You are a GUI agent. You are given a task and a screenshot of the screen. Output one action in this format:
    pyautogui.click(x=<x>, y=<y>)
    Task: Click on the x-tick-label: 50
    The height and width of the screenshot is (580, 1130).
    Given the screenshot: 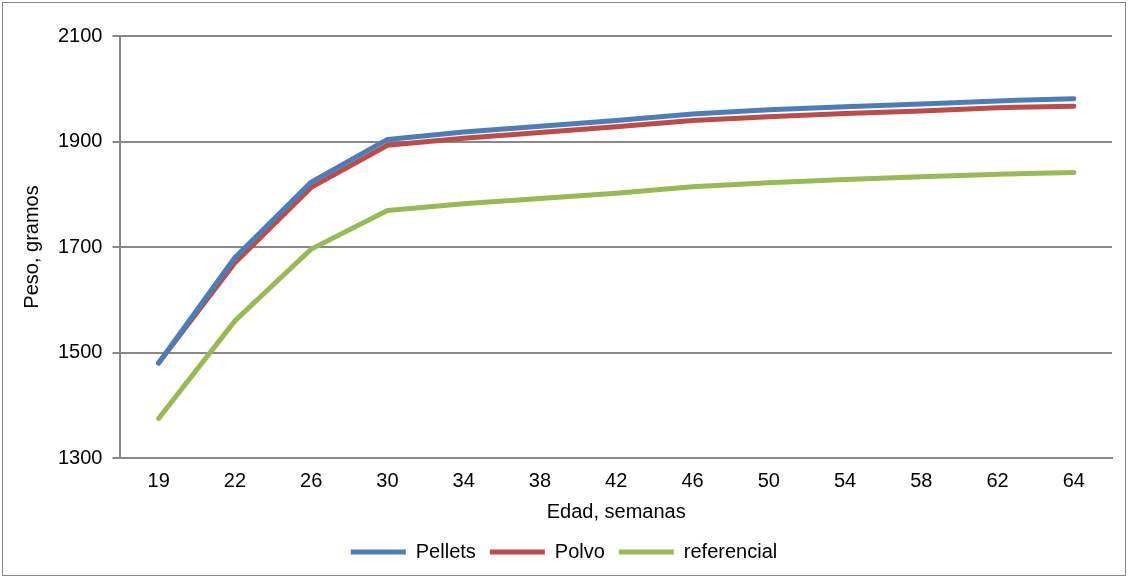 What is the action you would take?
    pyautogui.click(x=768, y=479)
    